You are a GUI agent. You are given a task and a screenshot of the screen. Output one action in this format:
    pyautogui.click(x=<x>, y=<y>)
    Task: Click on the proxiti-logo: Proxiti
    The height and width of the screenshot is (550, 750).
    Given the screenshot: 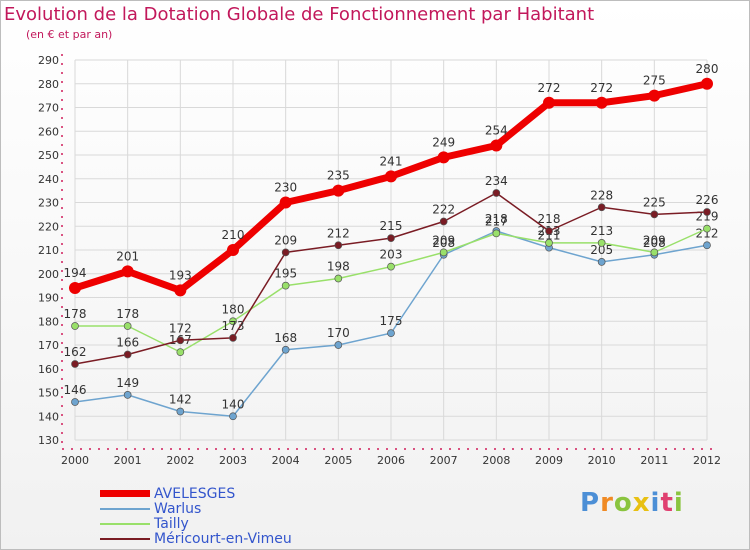 What is the action you would take?
    pyautogui.click(x=632, y=503)
    